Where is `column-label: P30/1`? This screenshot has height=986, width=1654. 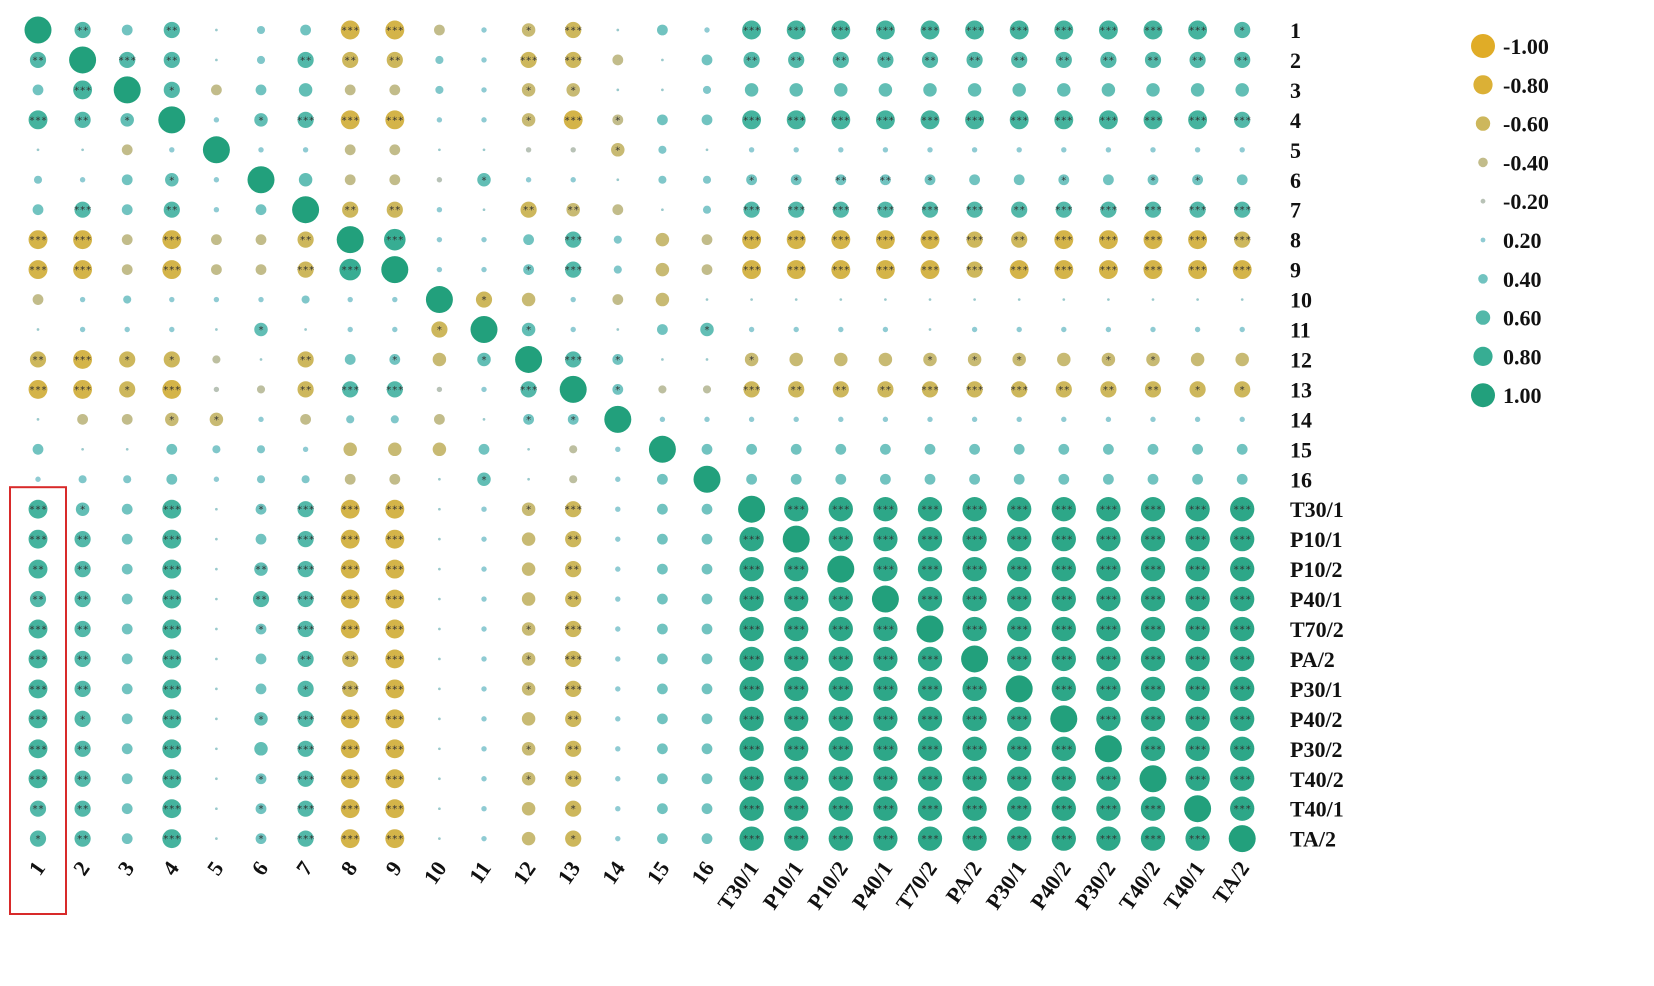
column-label: P30/1 is located at coordinates (1006, 885).